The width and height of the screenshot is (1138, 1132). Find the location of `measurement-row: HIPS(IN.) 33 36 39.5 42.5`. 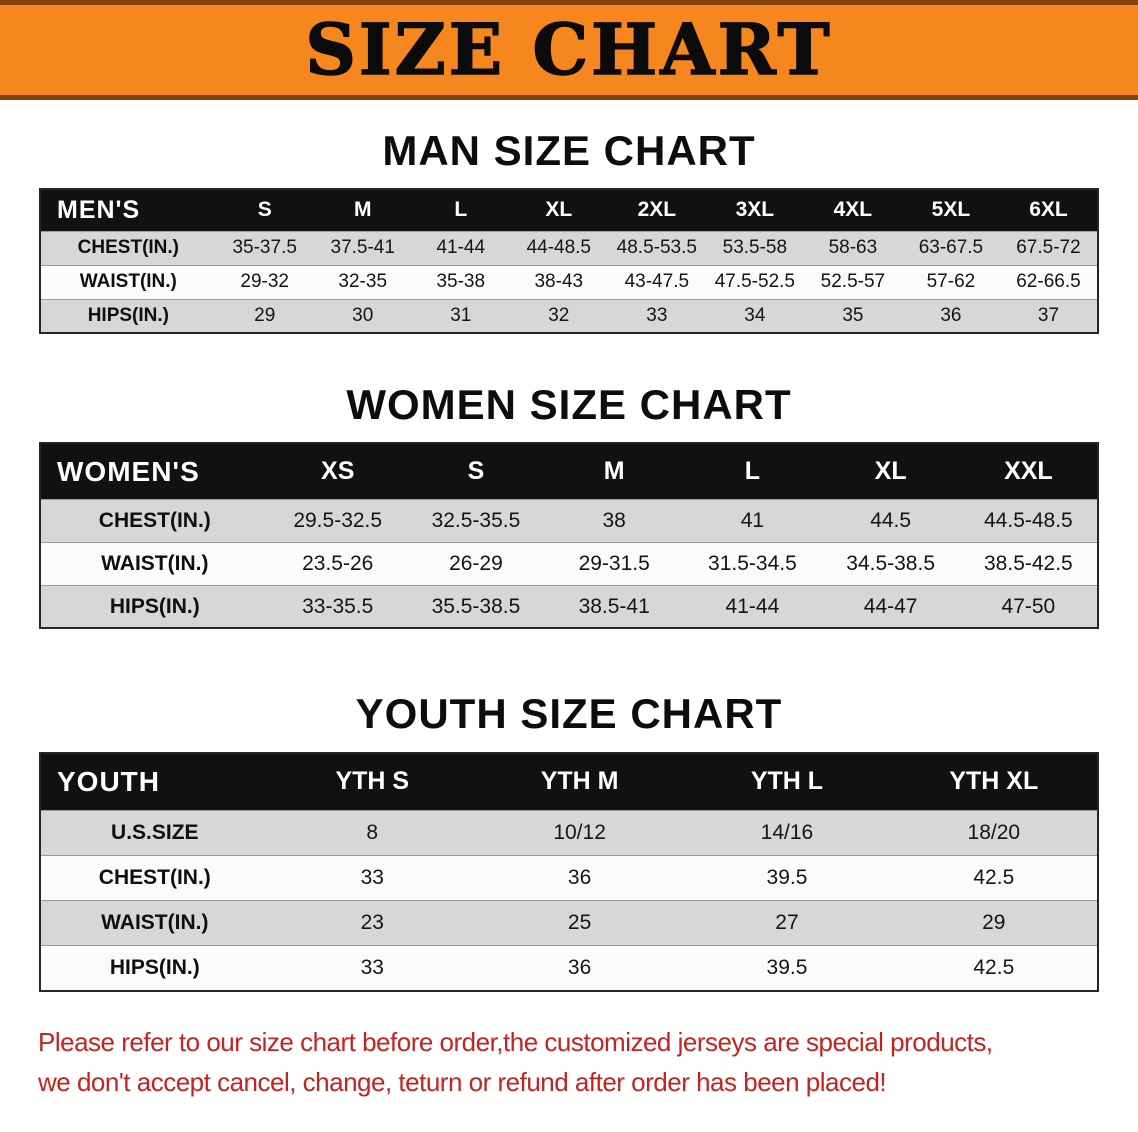

measurement-row: HIPS(IN.) 33 36 39.5 42.5 is located at coordinates (569, 968).